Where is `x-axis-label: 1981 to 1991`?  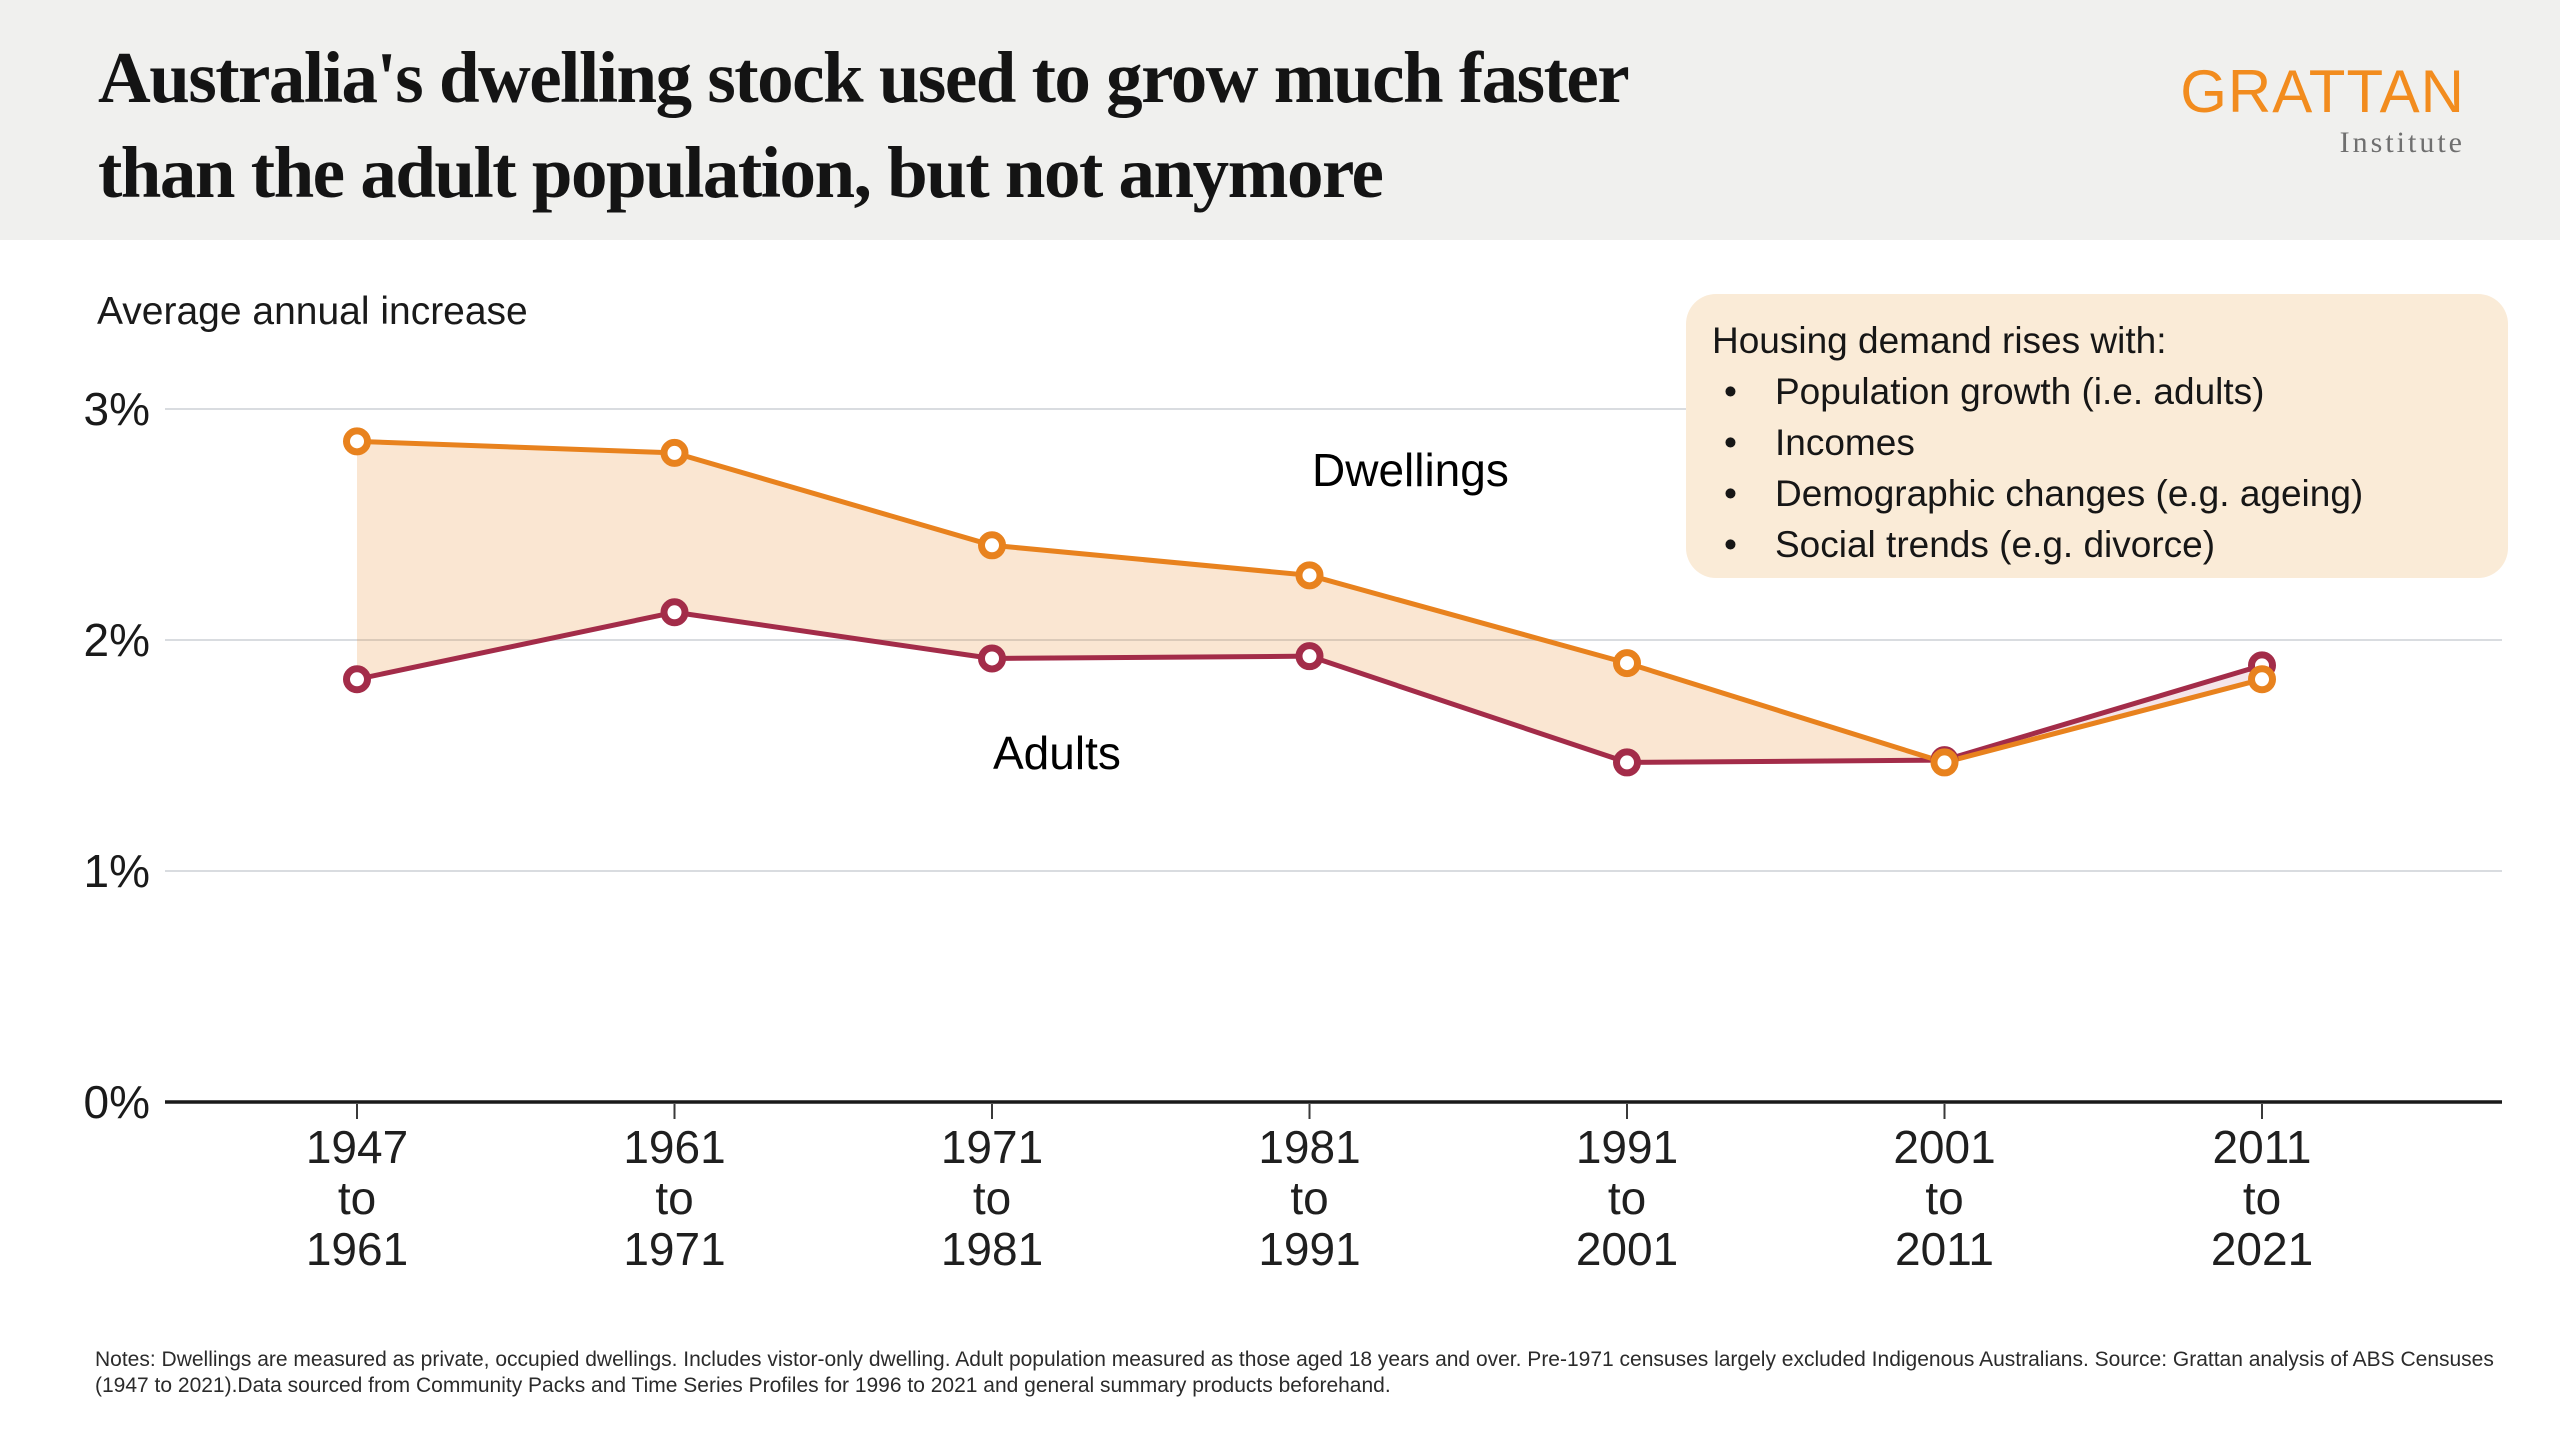 x-axis-label: 1981 to 1991 is located at coordinates (1310, 1198).